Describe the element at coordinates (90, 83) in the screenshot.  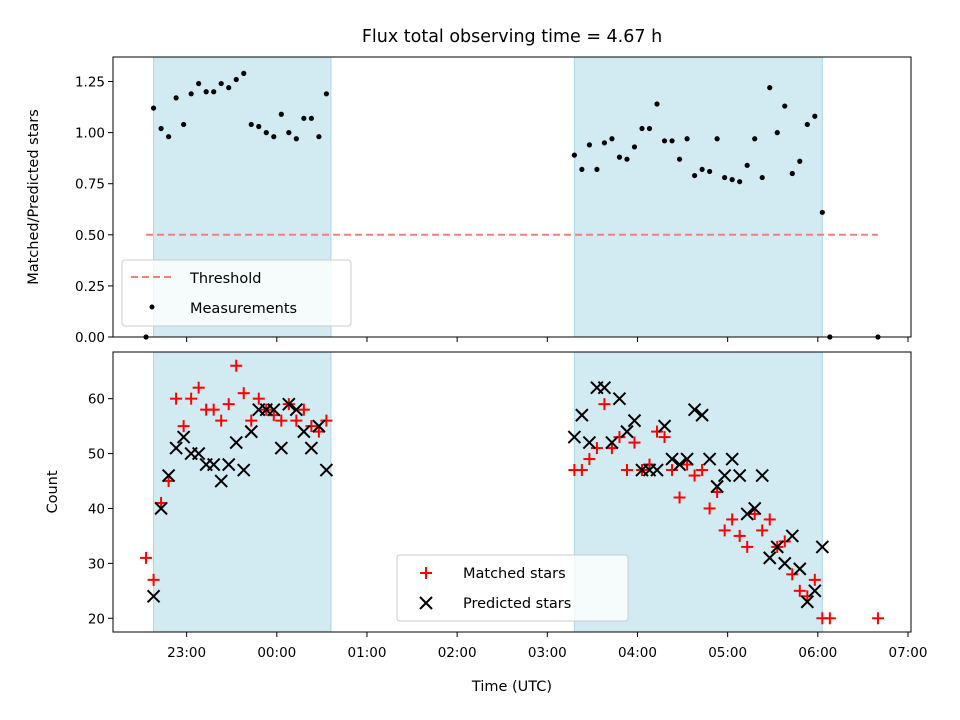
I see `top-y-tick-label: 1.25` at that location.